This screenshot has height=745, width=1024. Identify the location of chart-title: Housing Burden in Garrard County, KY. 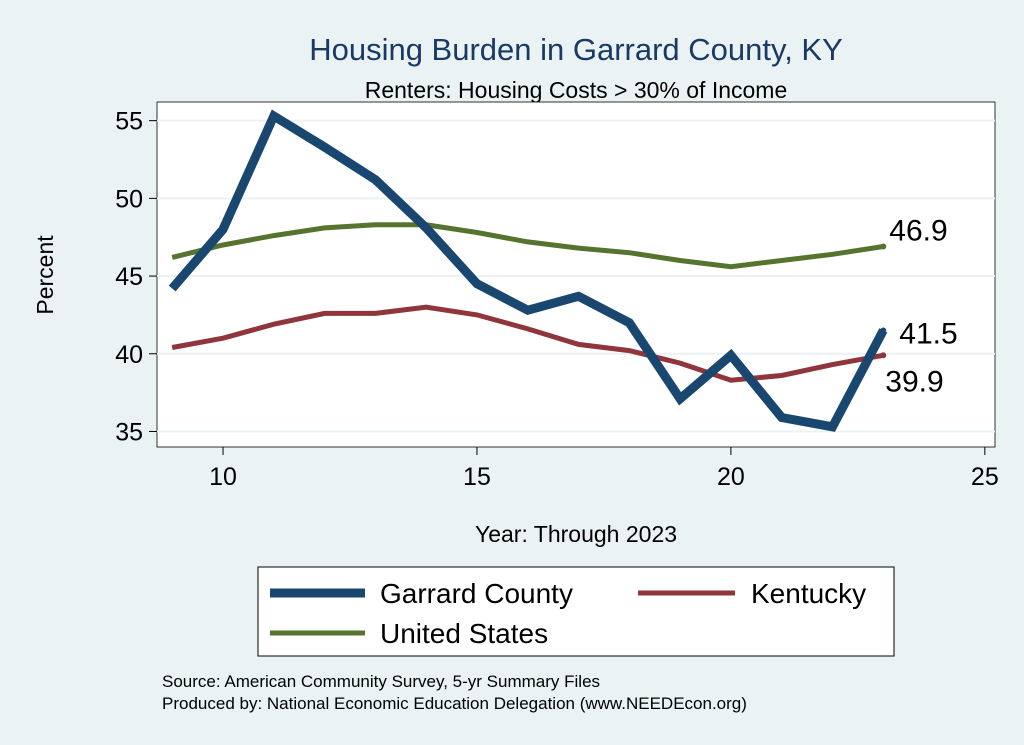
(576, 49).